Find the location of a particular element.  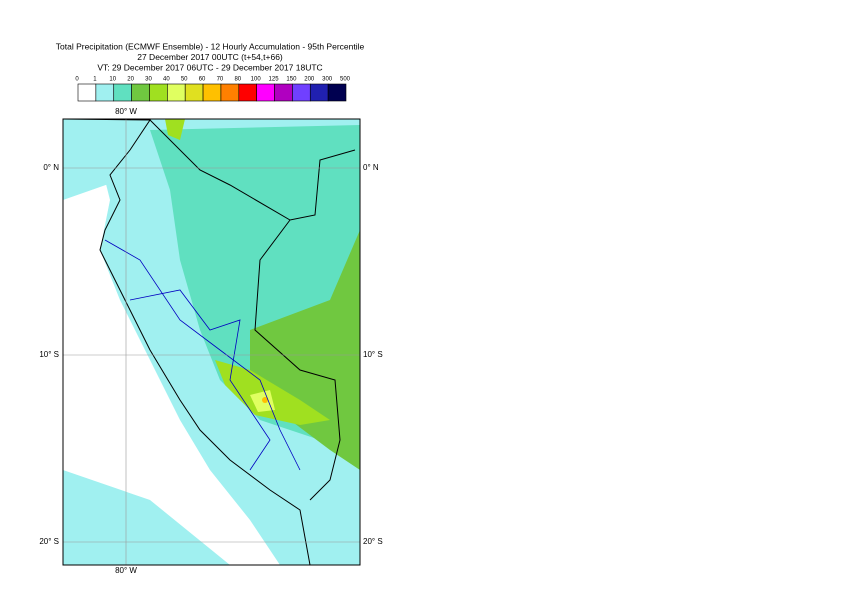

legend-label: 200 is located at coordinates (309, 80).